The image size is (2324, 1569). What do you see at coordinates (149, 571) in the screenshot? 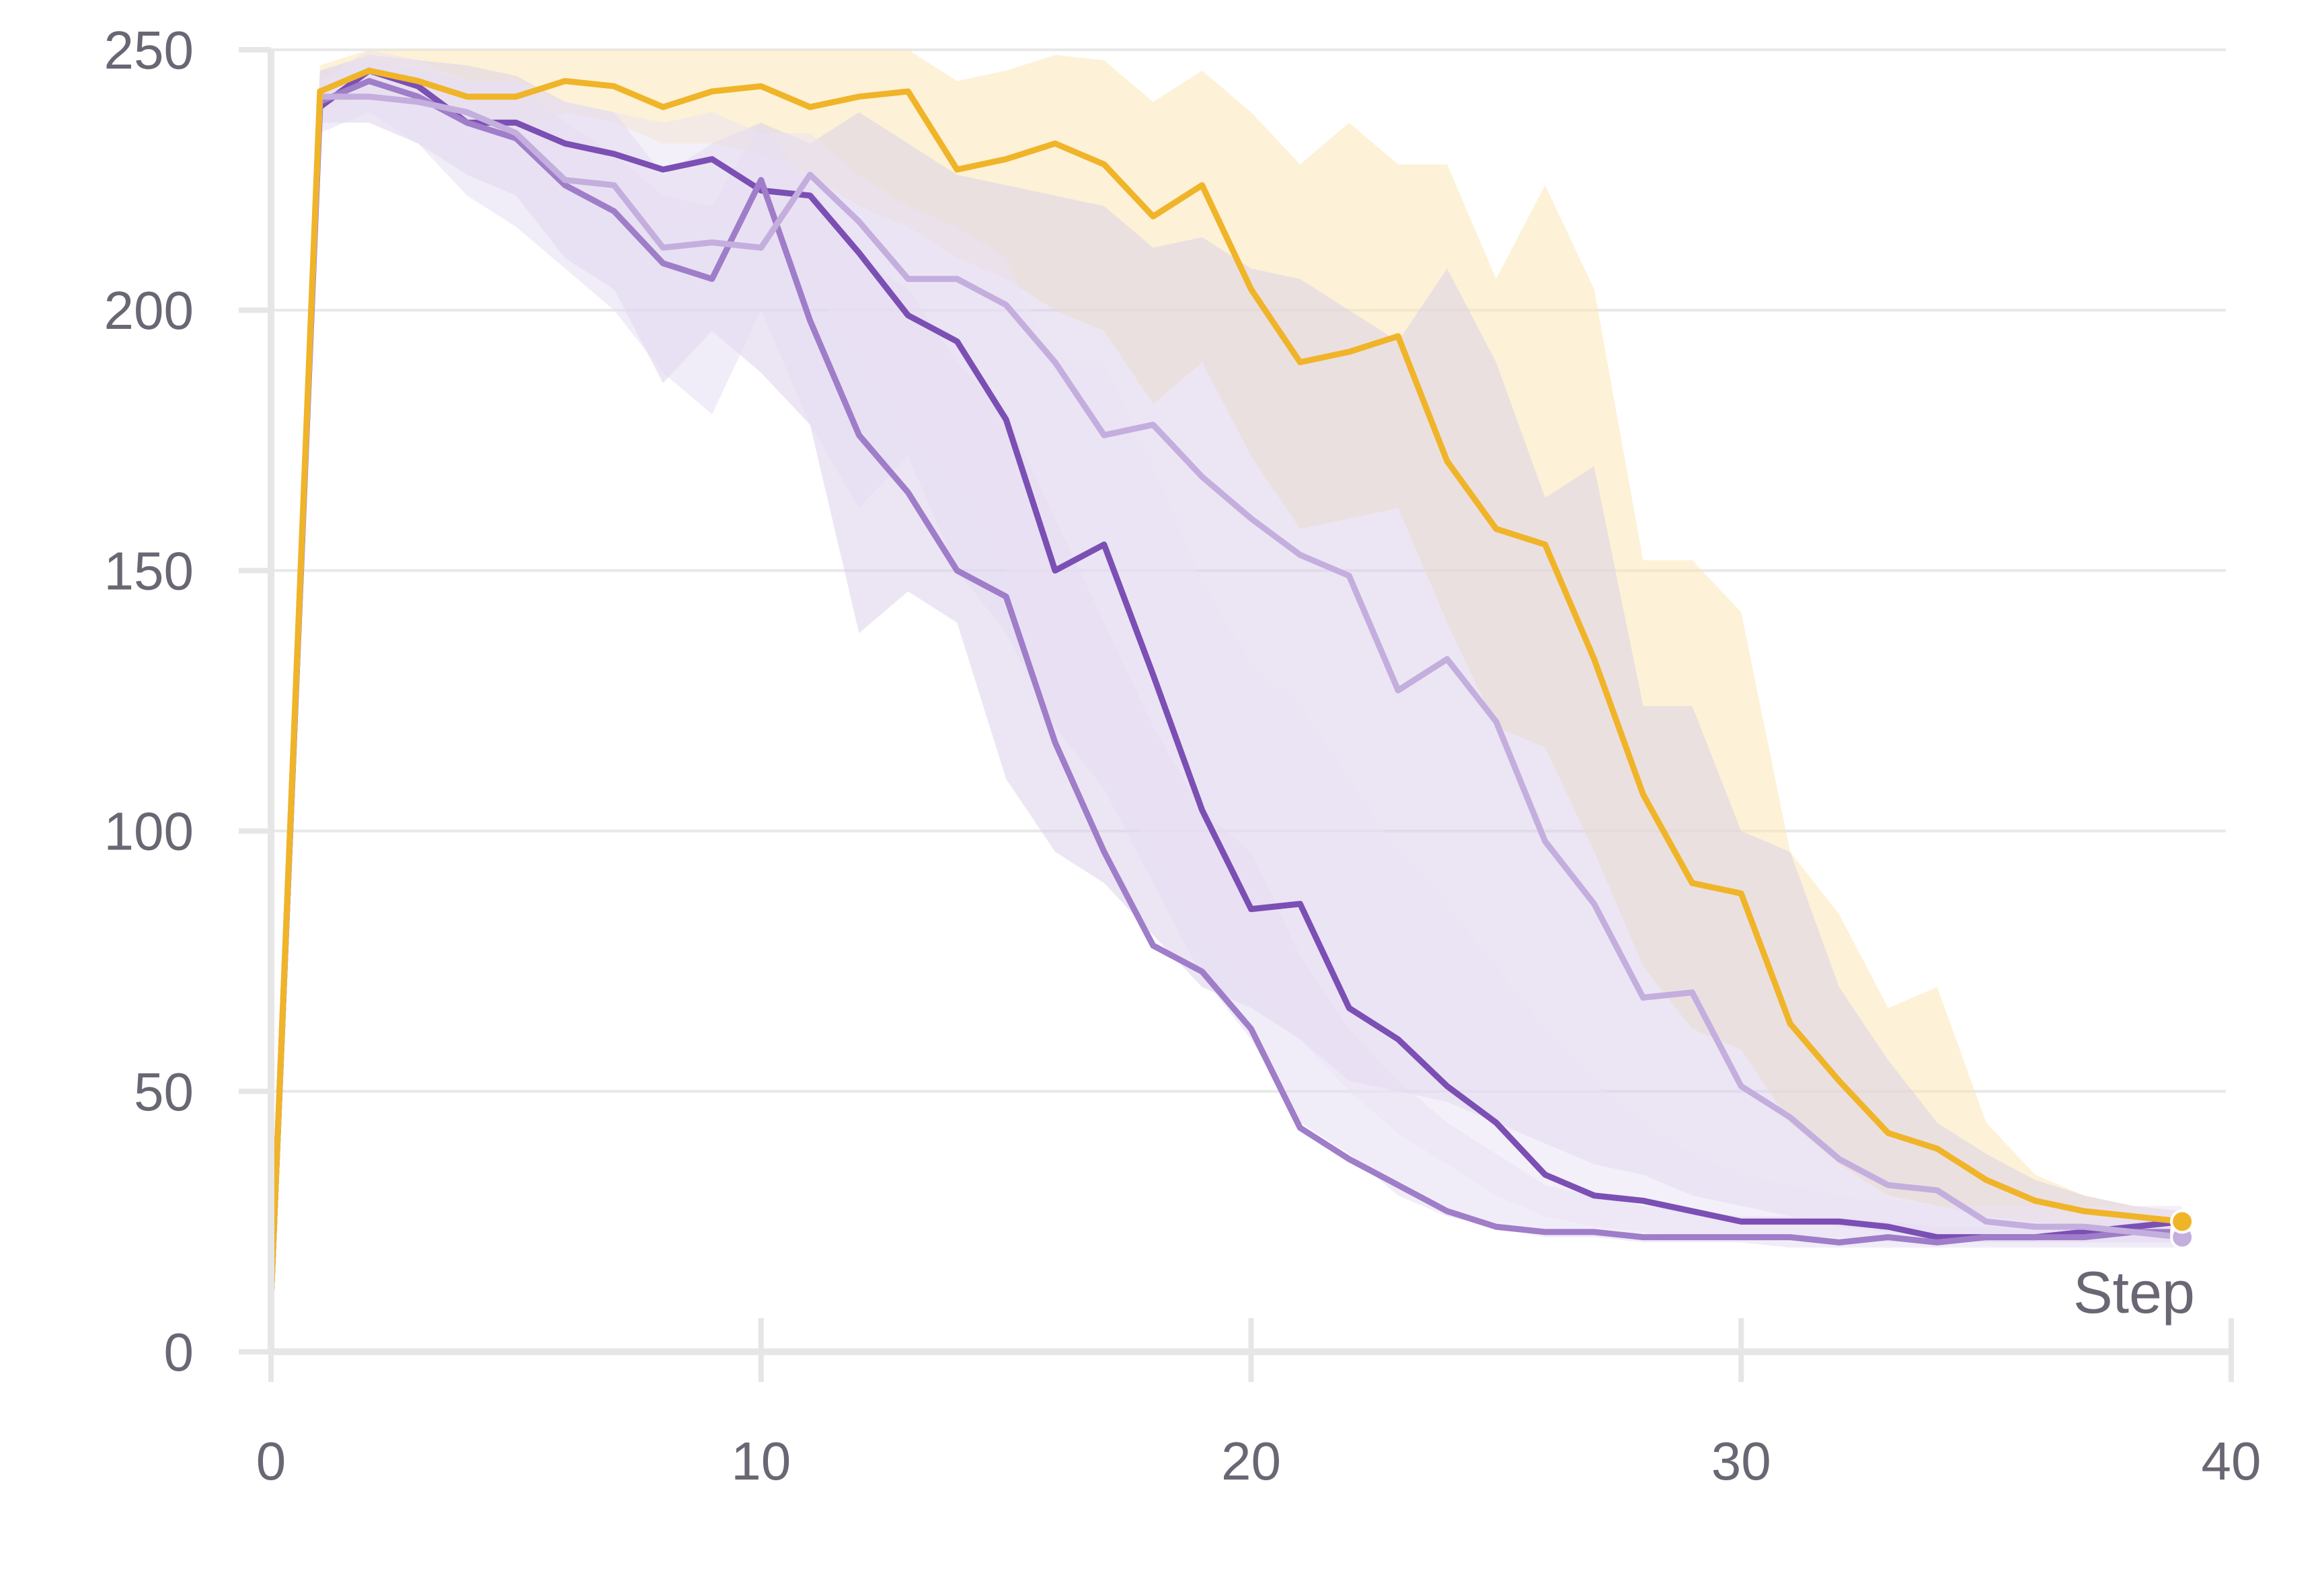
I see `y-tick-label-150: 150` at bounding box center [149, 571].